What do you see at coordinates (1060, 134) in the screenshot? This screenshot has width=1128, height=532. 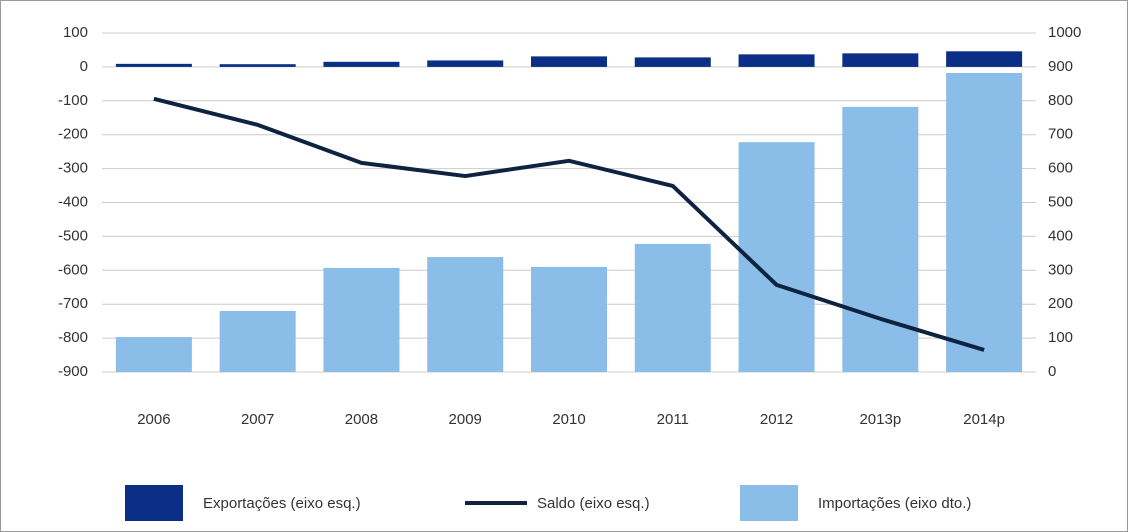 I see `y2-tick-label: 700` at bounding box center [1060, 134].